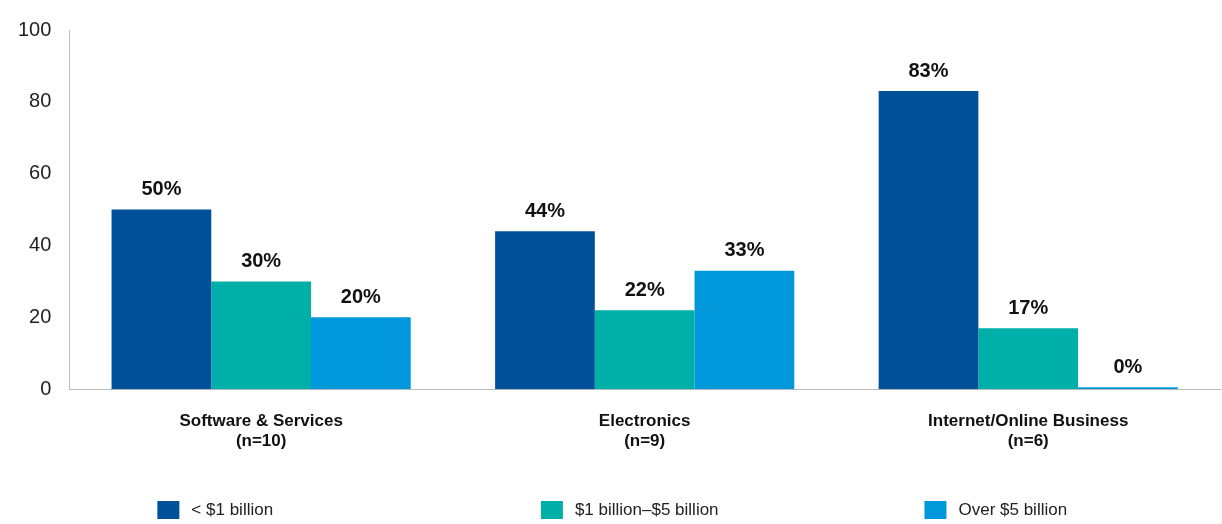  Describe the element at coordinates (40, 244) in the screenshot. I see `y-tick-label: 40` at that location.